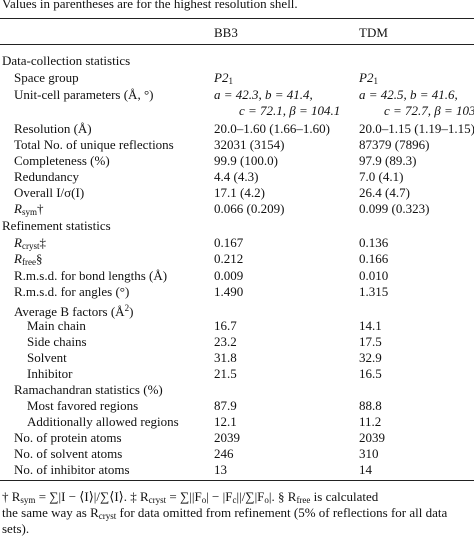  Describe the element at coordinates (237, 44) in the screenshot. I see `header-rule` at that location.